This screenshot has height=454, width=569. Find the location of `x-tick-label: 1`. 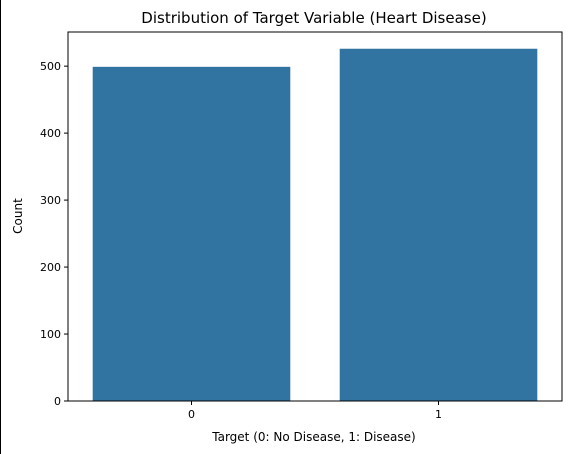

x-tick-label: 1 is located at coordinates (438, 414).